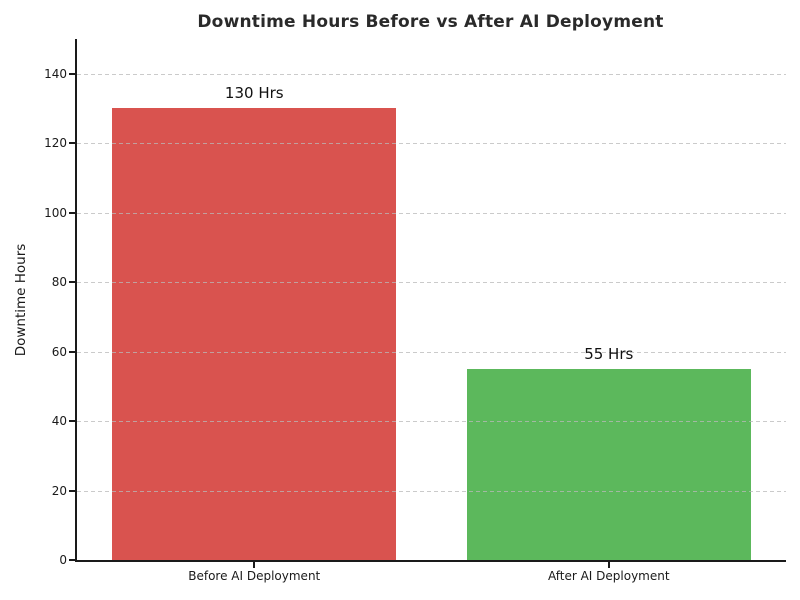 Image resolution: width=800 pixels, height=600 pixels. I want to click on y-tick-label-140: 140, so click(55, 73).